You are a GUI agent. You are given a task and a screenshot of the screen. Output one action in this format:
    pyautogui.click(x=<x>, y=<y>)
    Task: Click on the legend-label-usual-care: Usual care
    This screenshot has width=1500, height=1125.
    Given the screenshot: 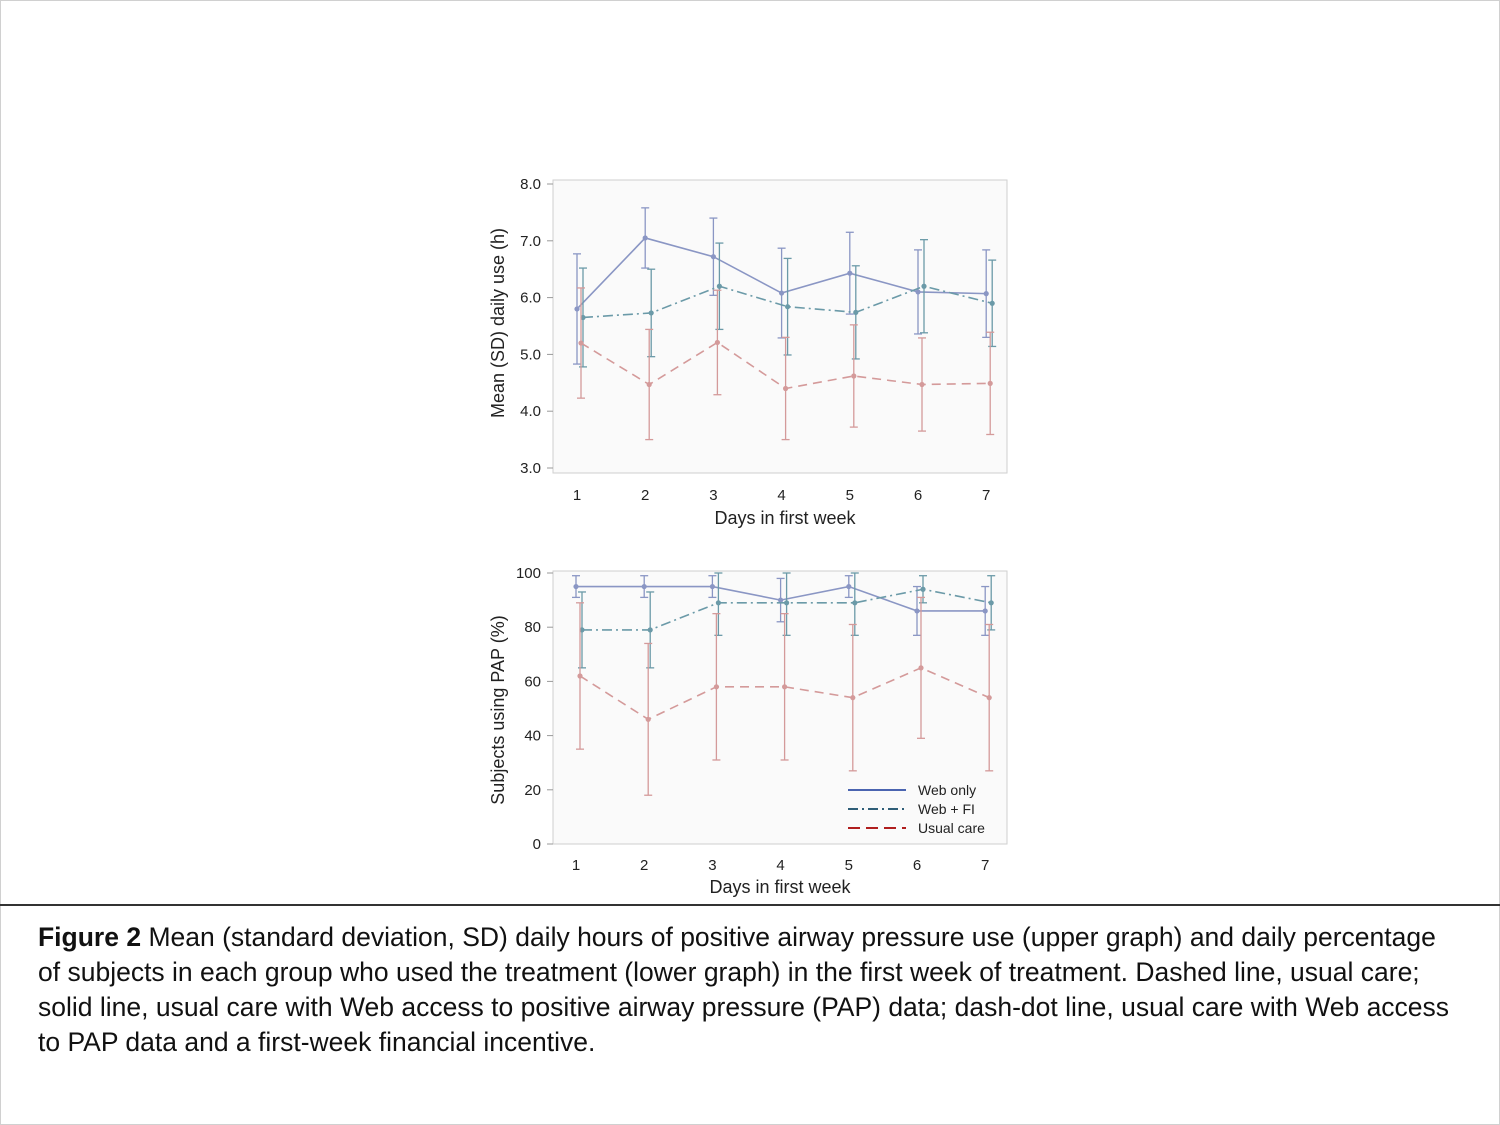 What is the action you would take?
    pyautogui.click(x=951, y=828)
    